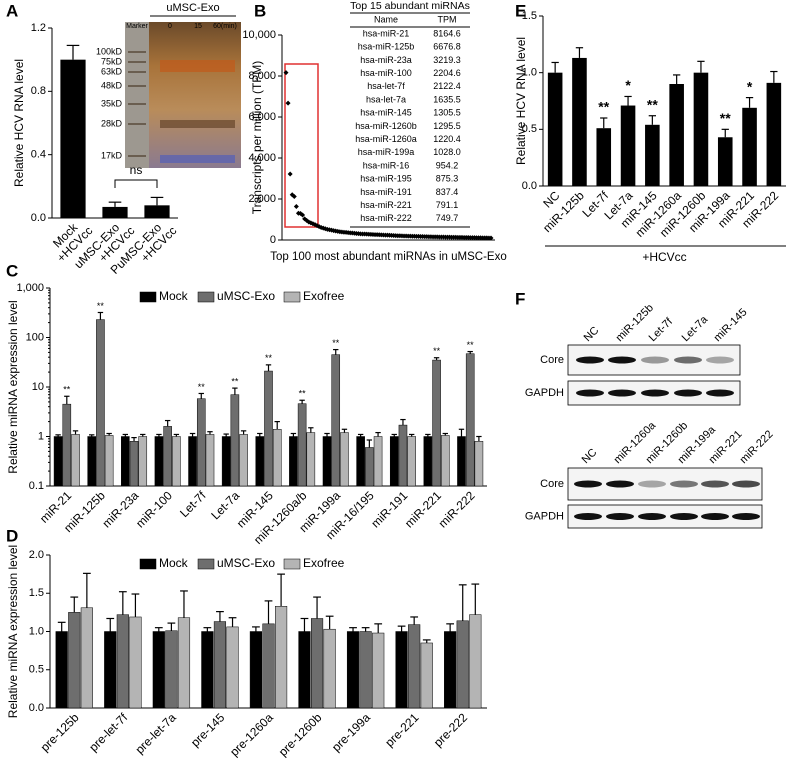 The image size is (793, 782). I want to click on x-tick-label: pre-125b, so click(60, 732).